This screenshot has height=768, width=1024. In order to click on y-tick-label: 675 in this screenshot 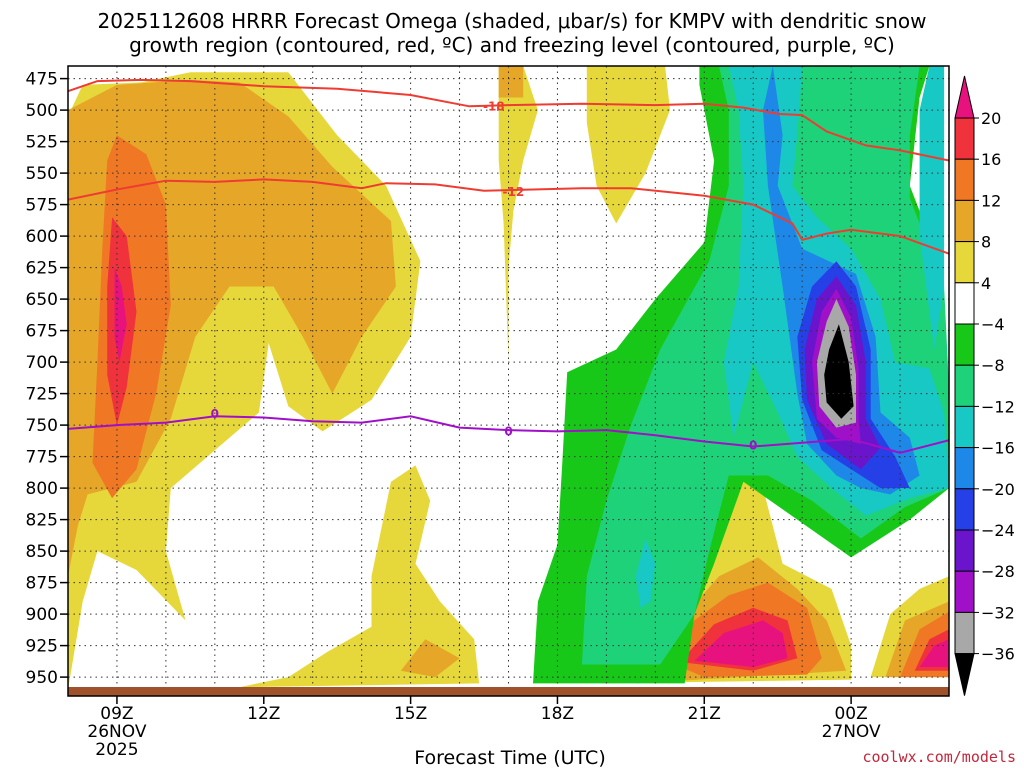, I will do `click(42, 332)`.